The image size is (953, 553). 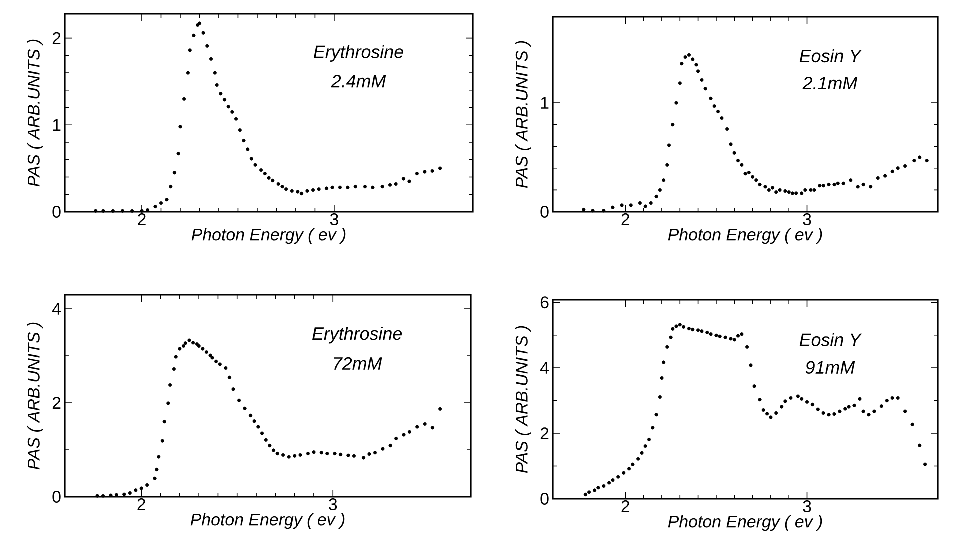 I want to click on y-tick-label: 6, so click(x=544, y=302).